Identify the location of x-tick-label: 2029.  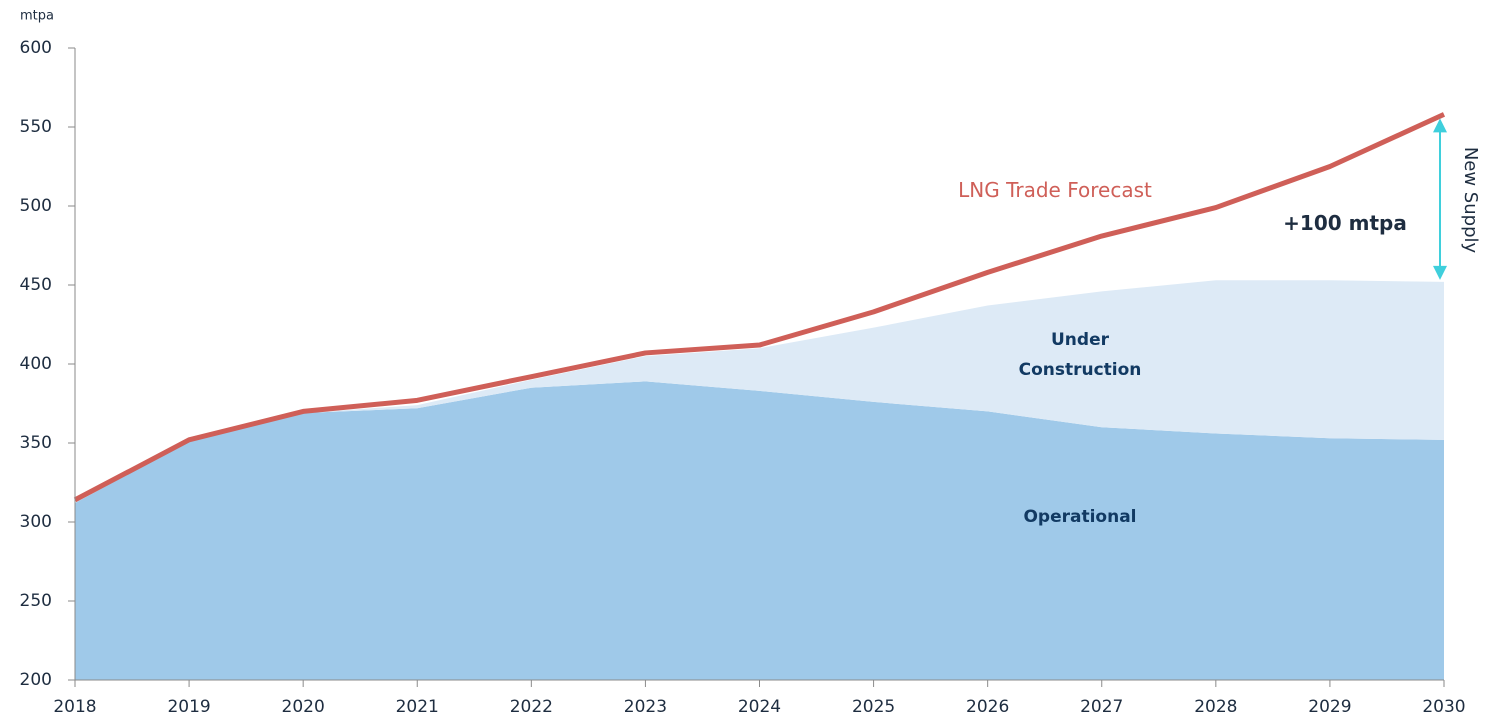
(1329, 707).